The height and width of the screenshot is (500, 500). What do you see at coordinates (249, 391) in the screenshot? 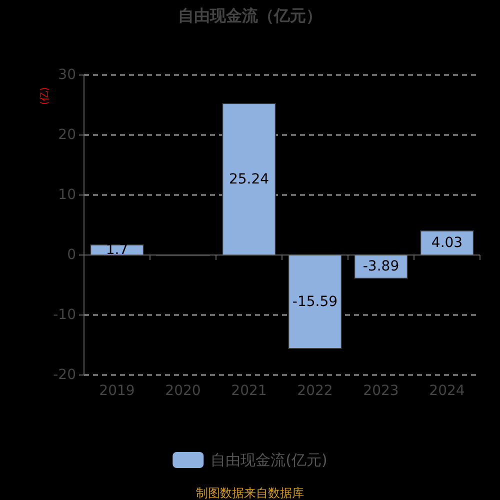
I see `x-tick-label: 2021` at bounding box center [249, 391].